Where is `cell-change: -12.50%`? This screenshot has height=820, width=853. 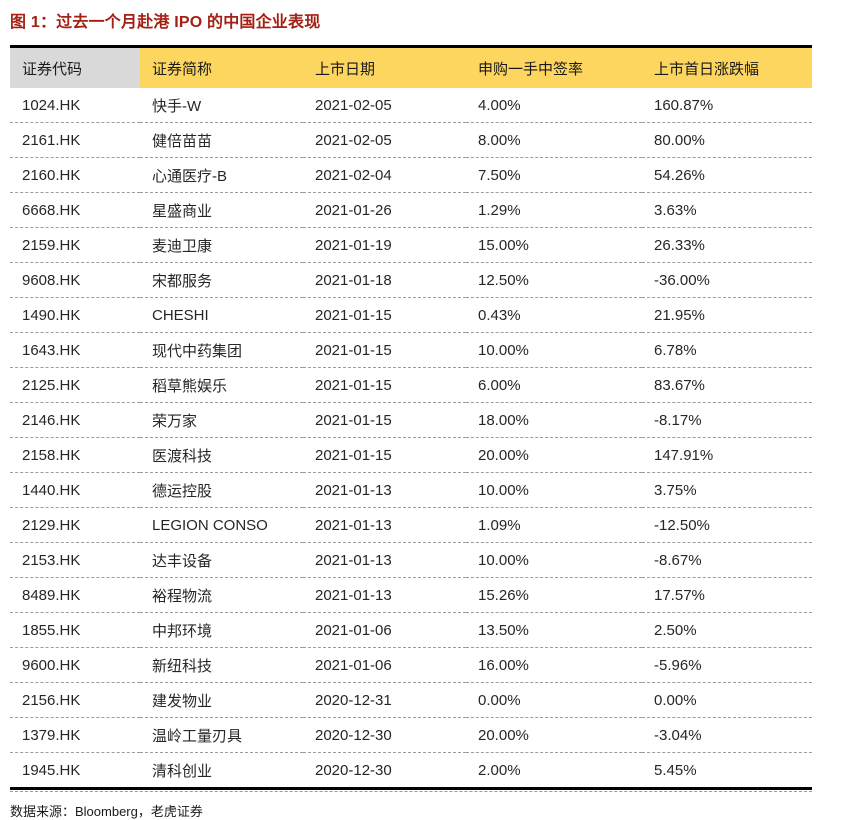
cell-change: -12.50% is located at coordinates (727, 525).